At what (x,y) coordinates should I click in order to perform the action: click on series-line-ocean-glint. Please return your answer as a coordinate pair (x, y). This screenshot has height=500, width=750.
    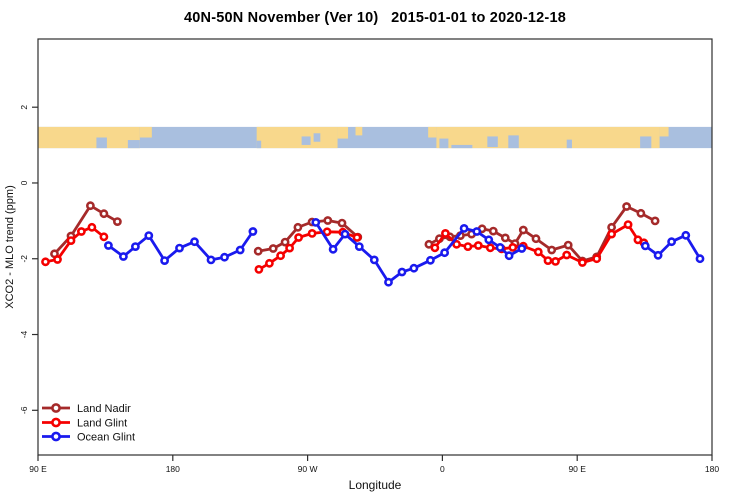
    Looking at the image, I should click on (419, 252).